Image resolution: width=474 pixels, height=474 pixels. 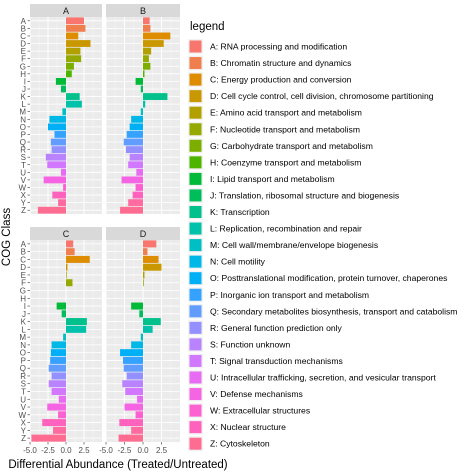 What do you see at coordinates (134, 391) in the screenshot?
I see `bar-d-t` at bounding box center [134, 391].